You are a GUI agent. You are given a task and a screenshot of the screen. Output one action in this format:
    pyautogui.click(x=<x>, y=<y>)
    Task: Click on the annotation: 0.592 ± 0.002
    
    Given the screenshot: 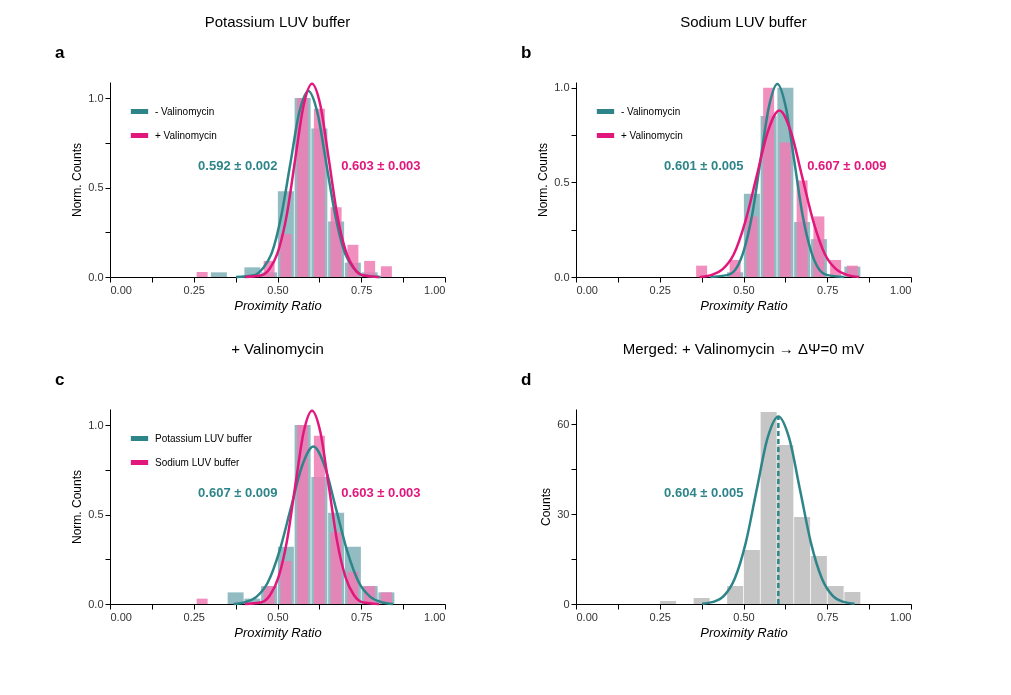 What is the action you would take?
    pyautogui.click(x=238, y=165)
    